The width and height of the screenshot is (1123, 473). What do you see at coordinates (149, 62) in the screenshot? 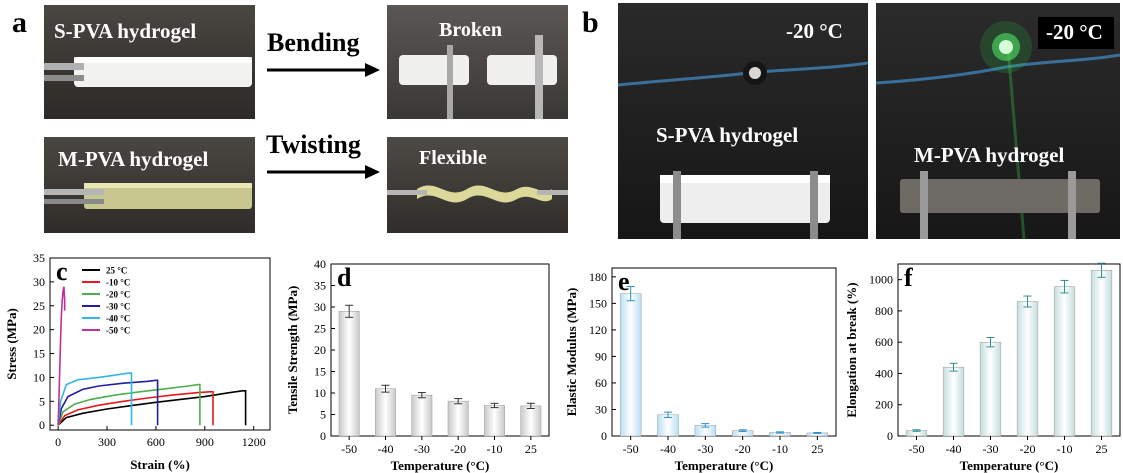
I see `s-pva-hydrogel-photo: S-PVA hydrogel` at bounding box center [149, 62].